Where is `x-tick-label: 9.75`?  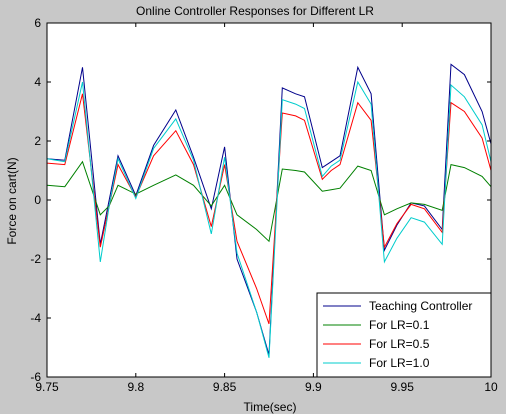
x-tick-label: 9.75 is located at coordinates (47, 387).